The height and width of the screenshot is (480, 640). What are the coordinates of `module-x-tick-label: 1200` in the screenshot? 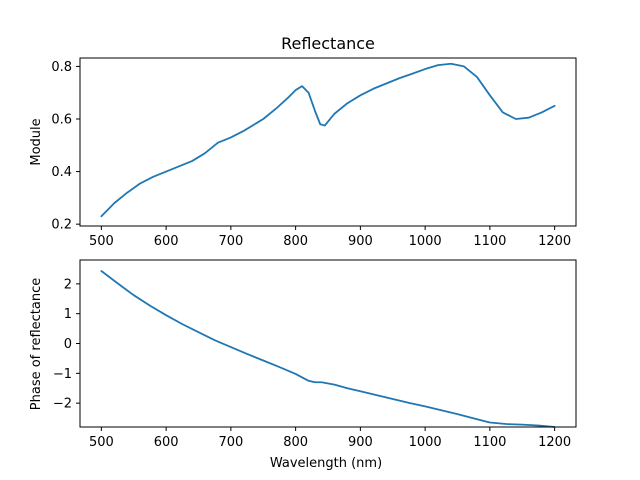 It's located at (554, 241).